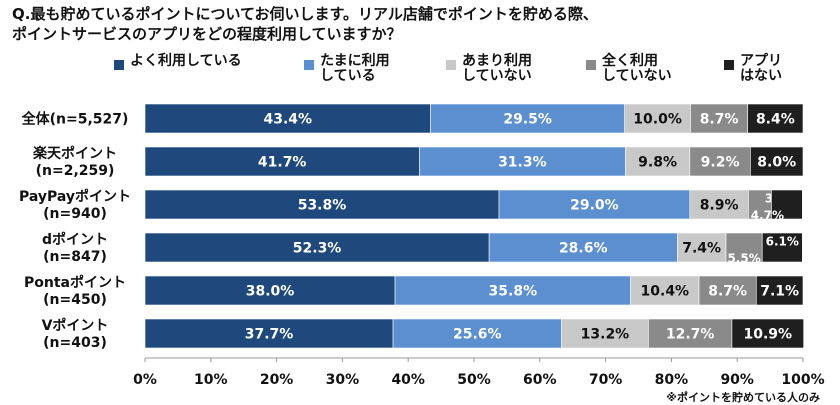  What do you see at coordinates (75, 343) in the screenshot?
I see `category-label: (n=403)` at bounding box center [75, 343].